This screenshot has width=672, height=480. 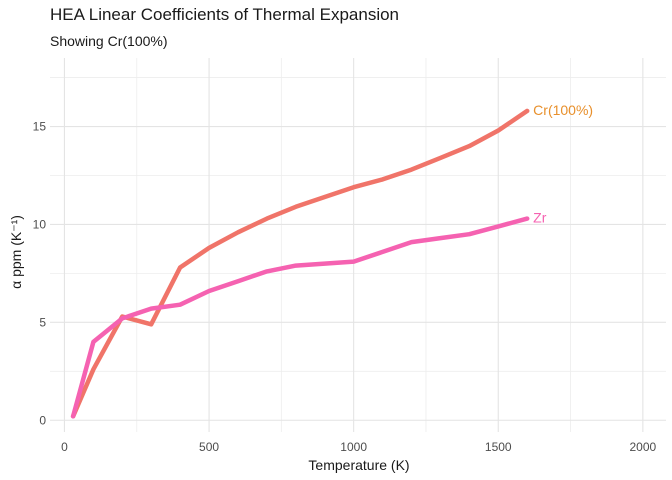 I want to click on y-tick-label: 10, so click(x=40, y=224).